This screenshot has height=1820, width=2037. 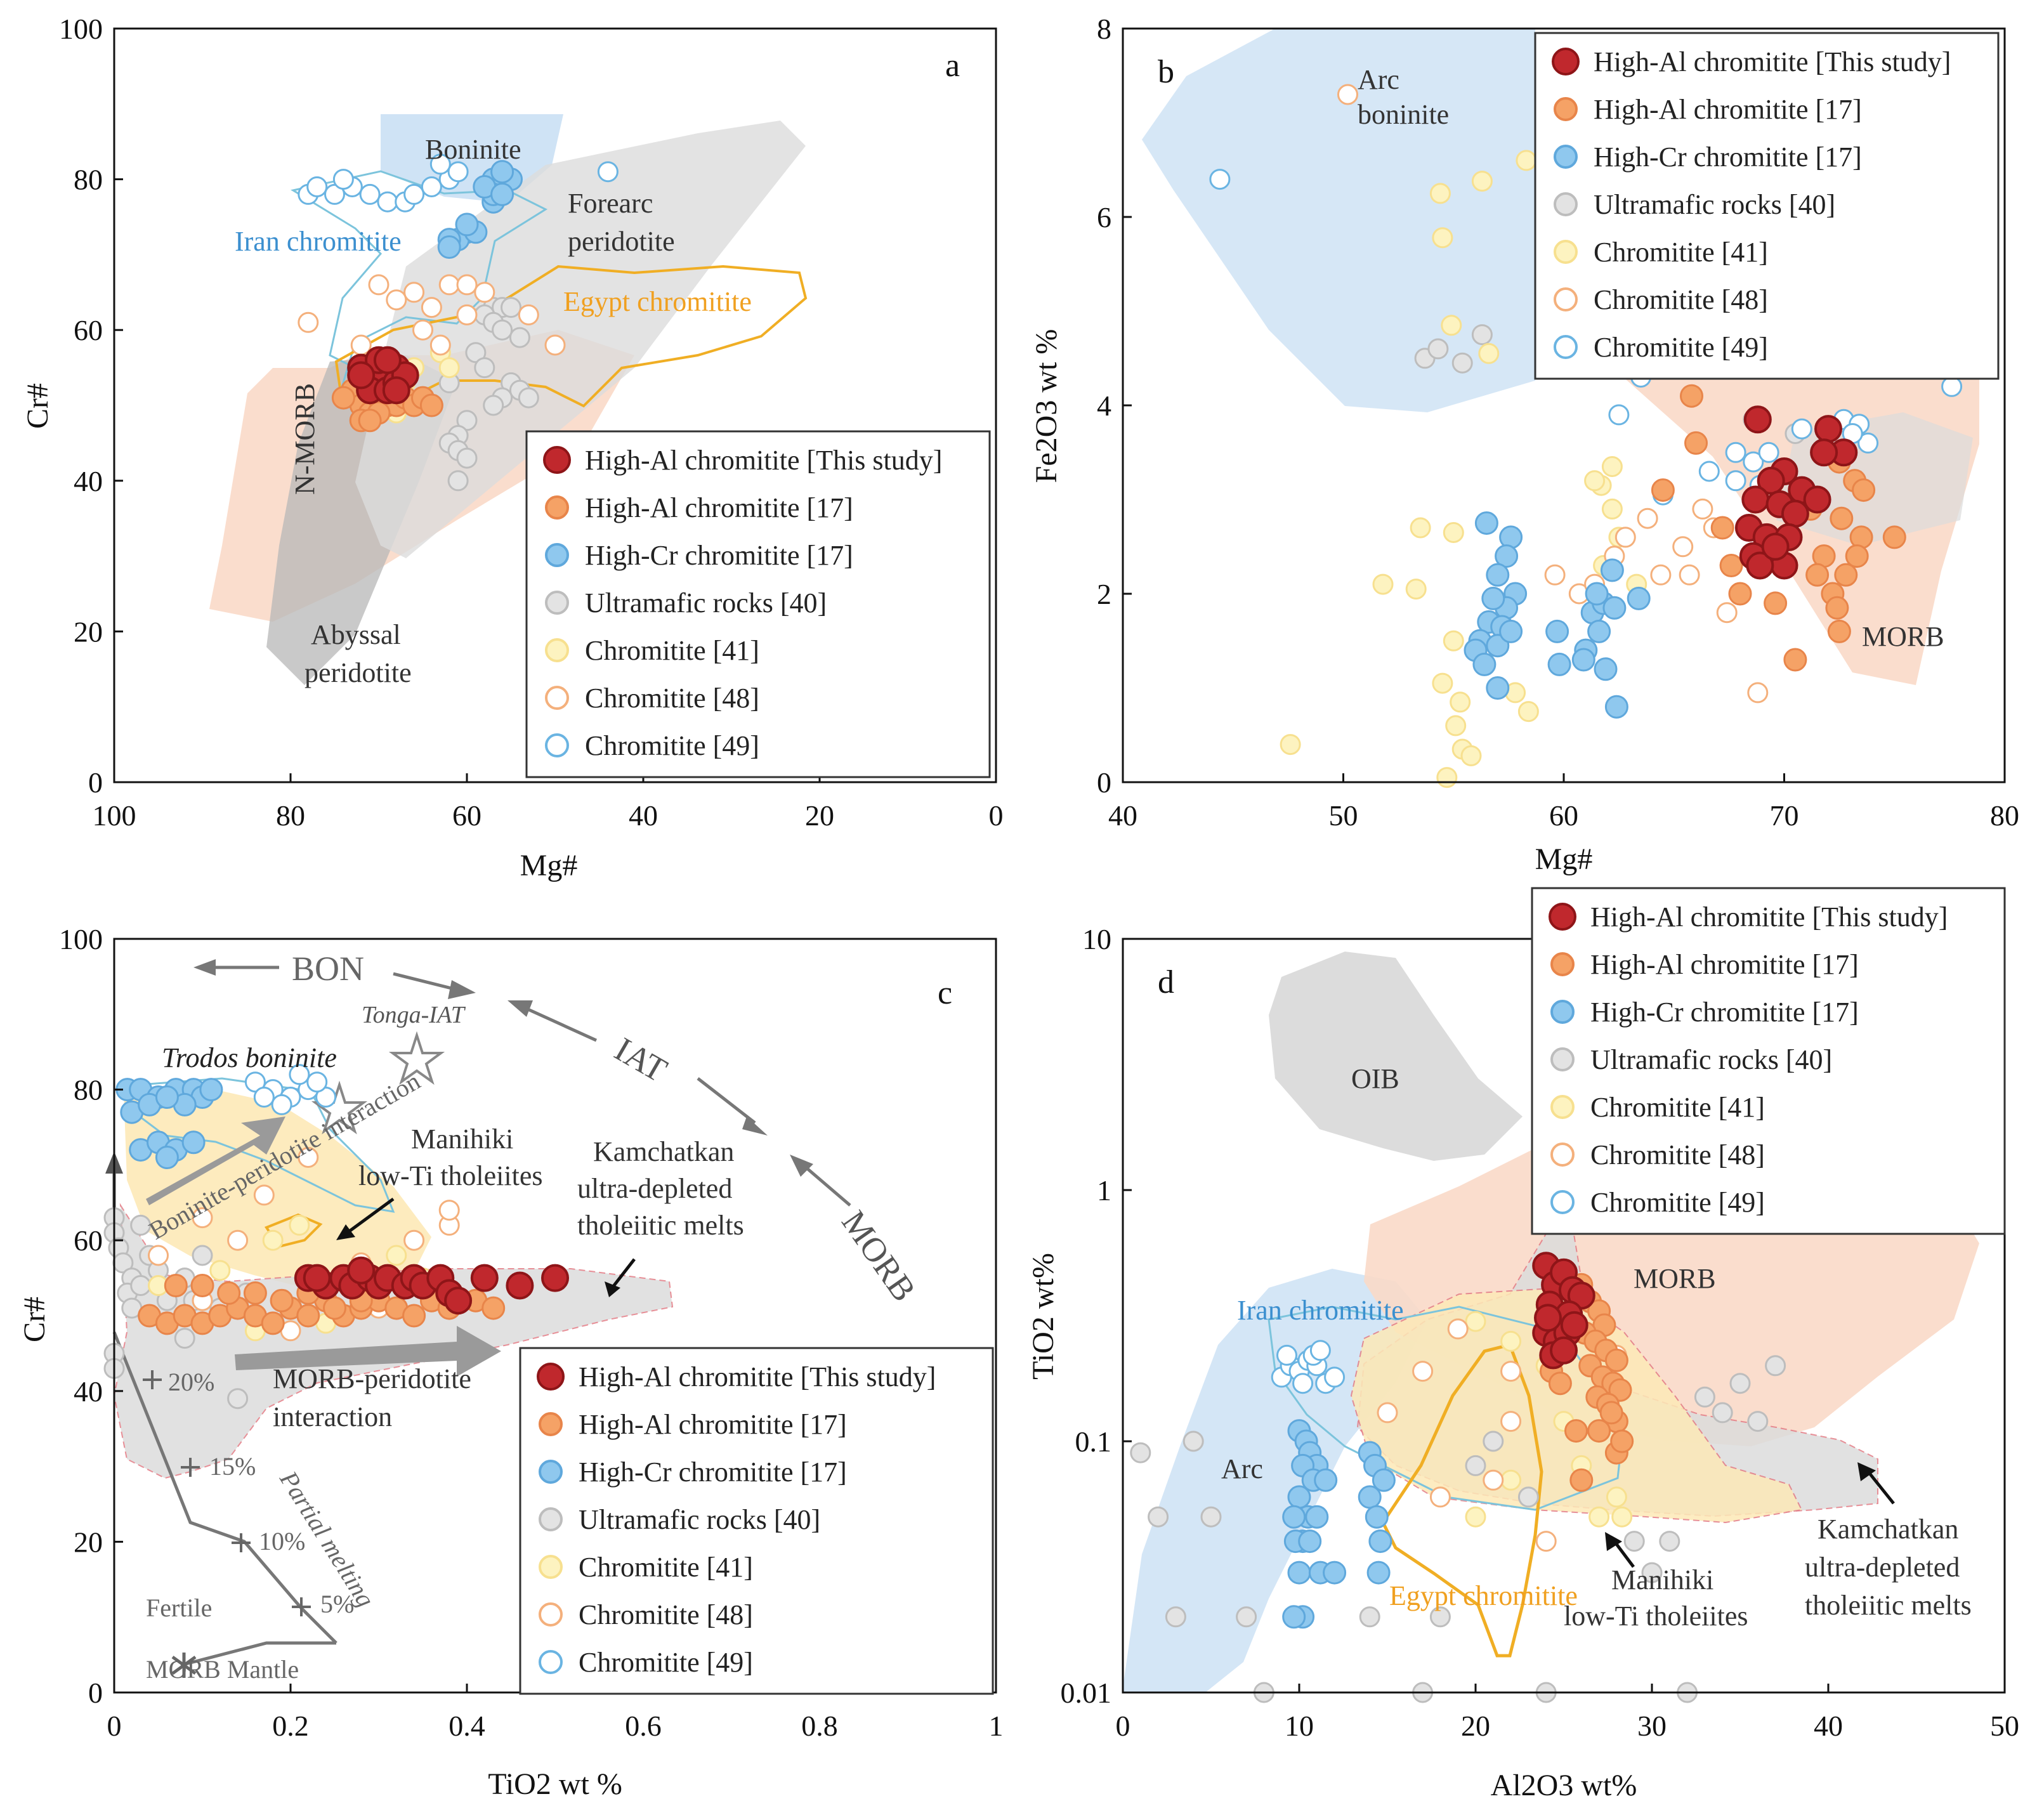 What do you see at coordinates (549, 865) in the screenshot?
I see `panel-a-xlabel: Mg#` at bounding box center [549, 865].